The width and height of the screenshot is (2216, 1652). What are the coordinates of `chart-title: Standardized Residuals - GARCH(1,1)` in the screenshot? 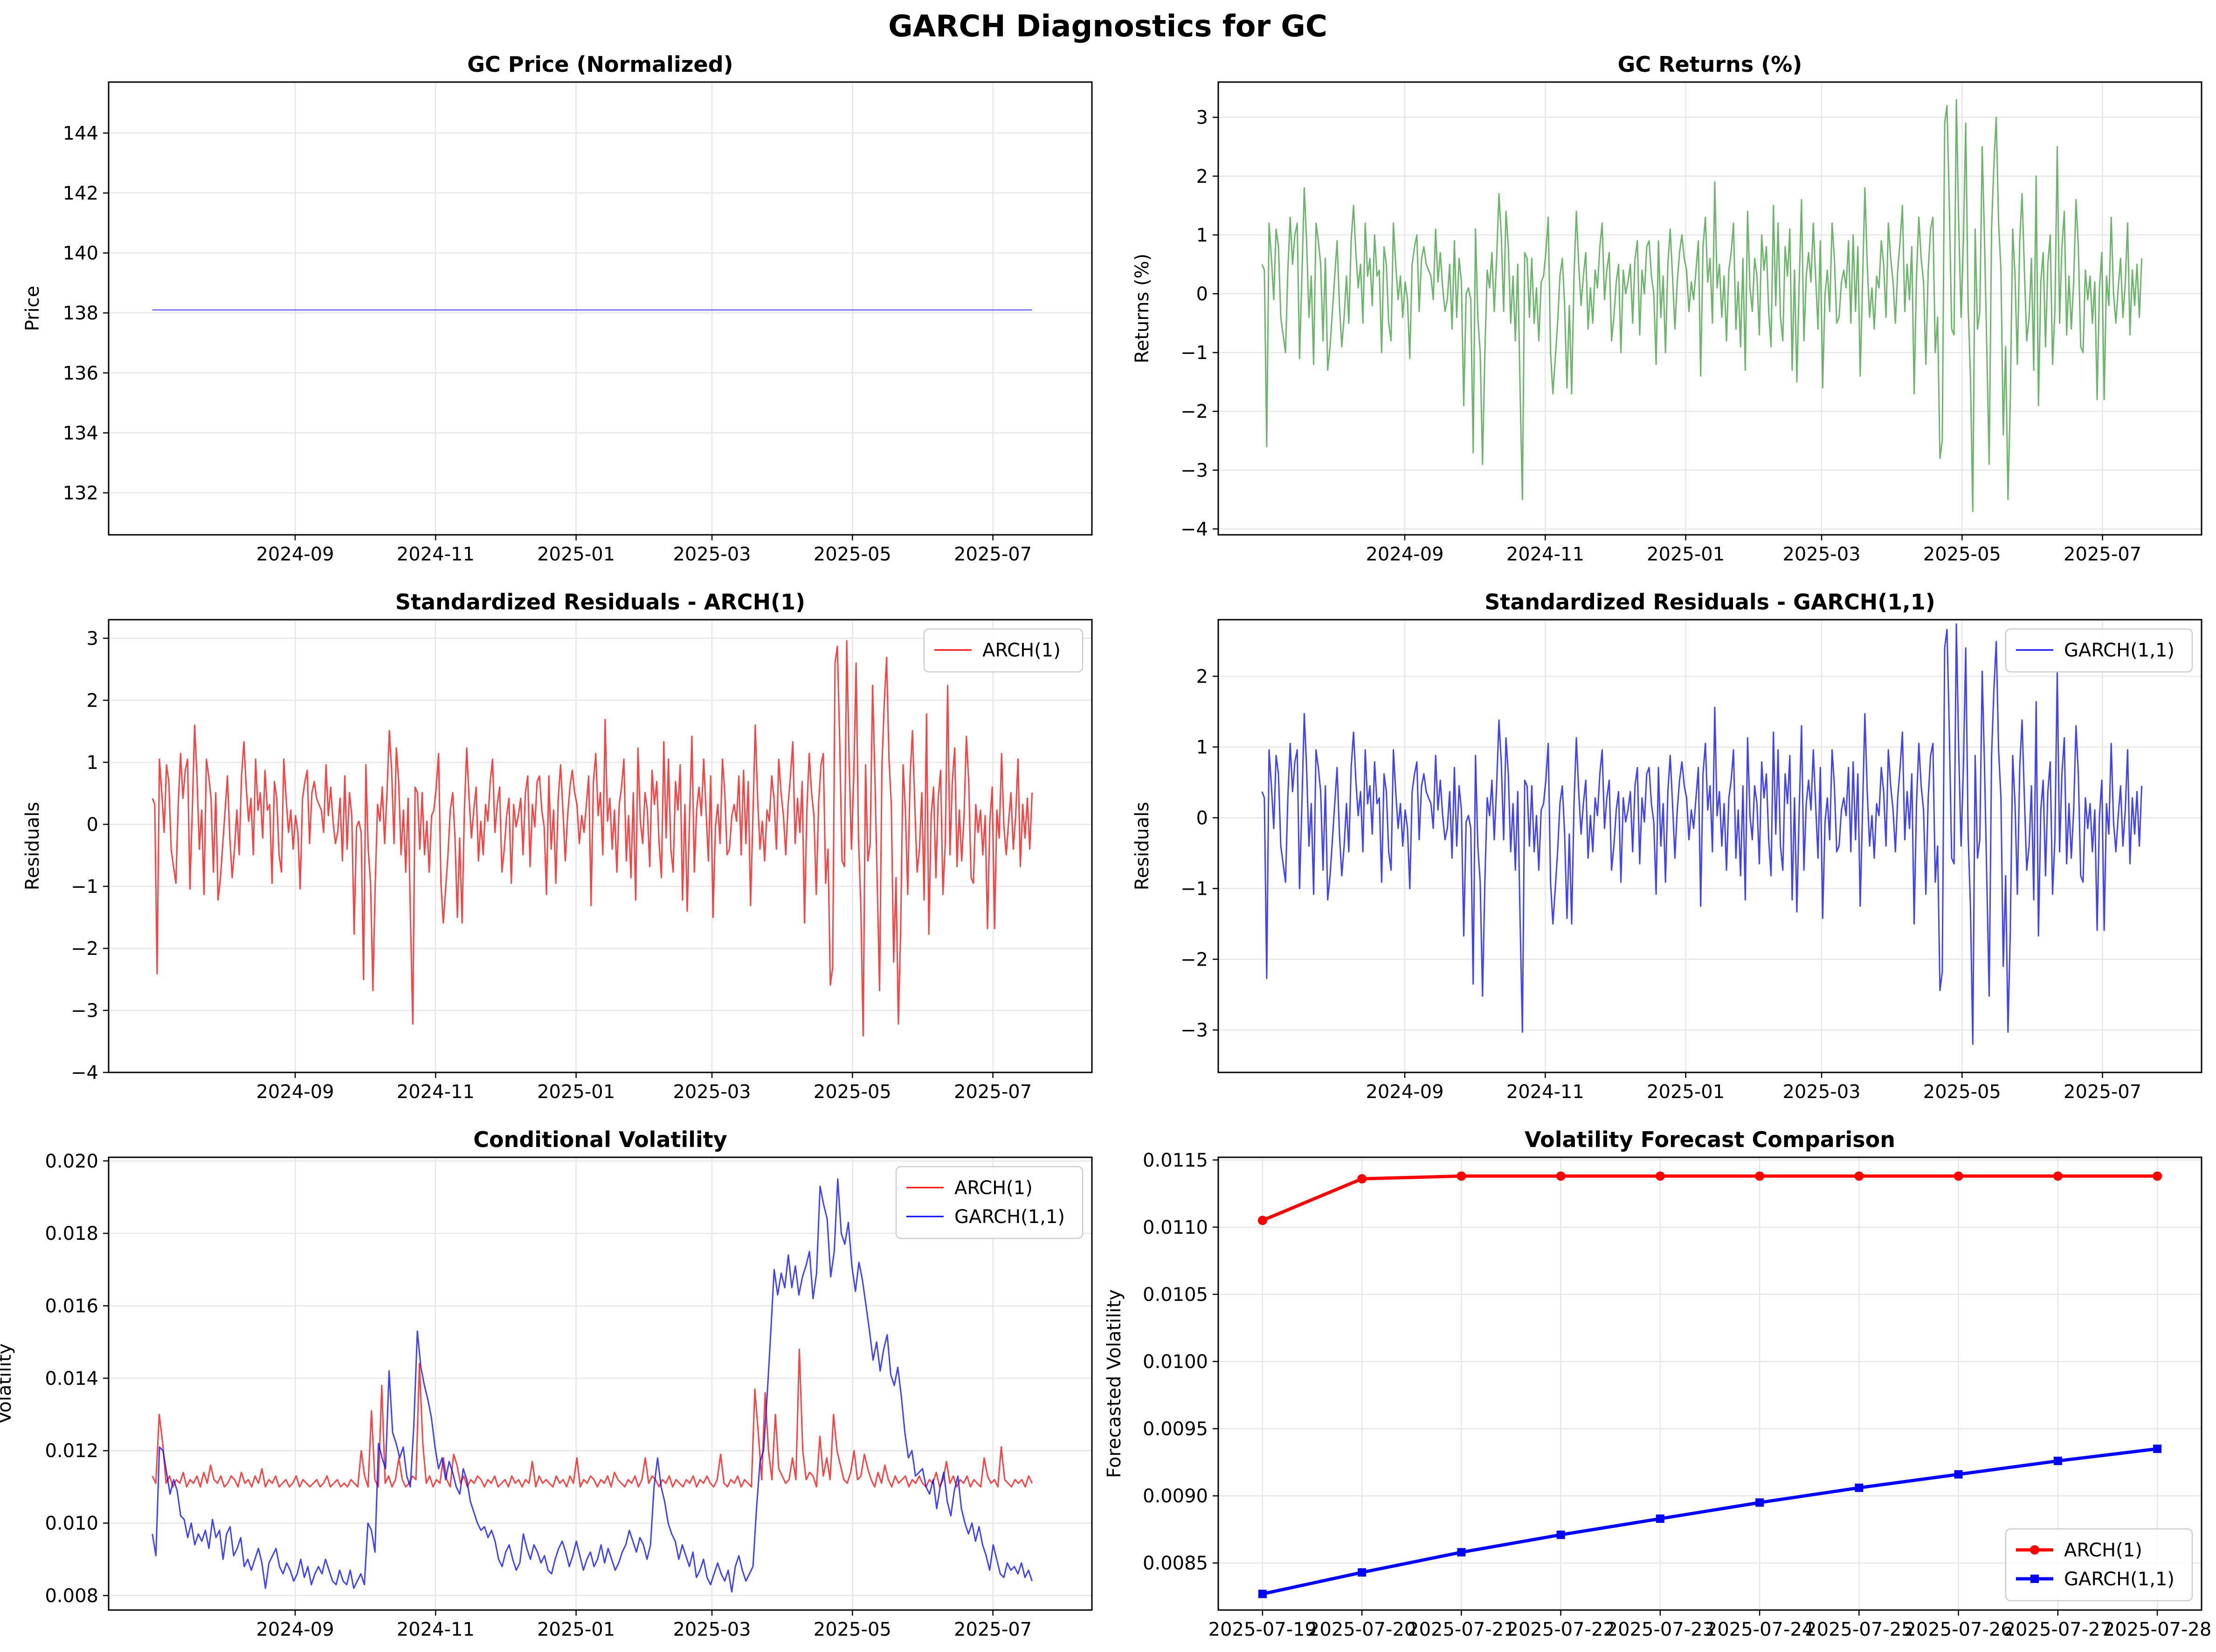 It's located at (1709, 602).